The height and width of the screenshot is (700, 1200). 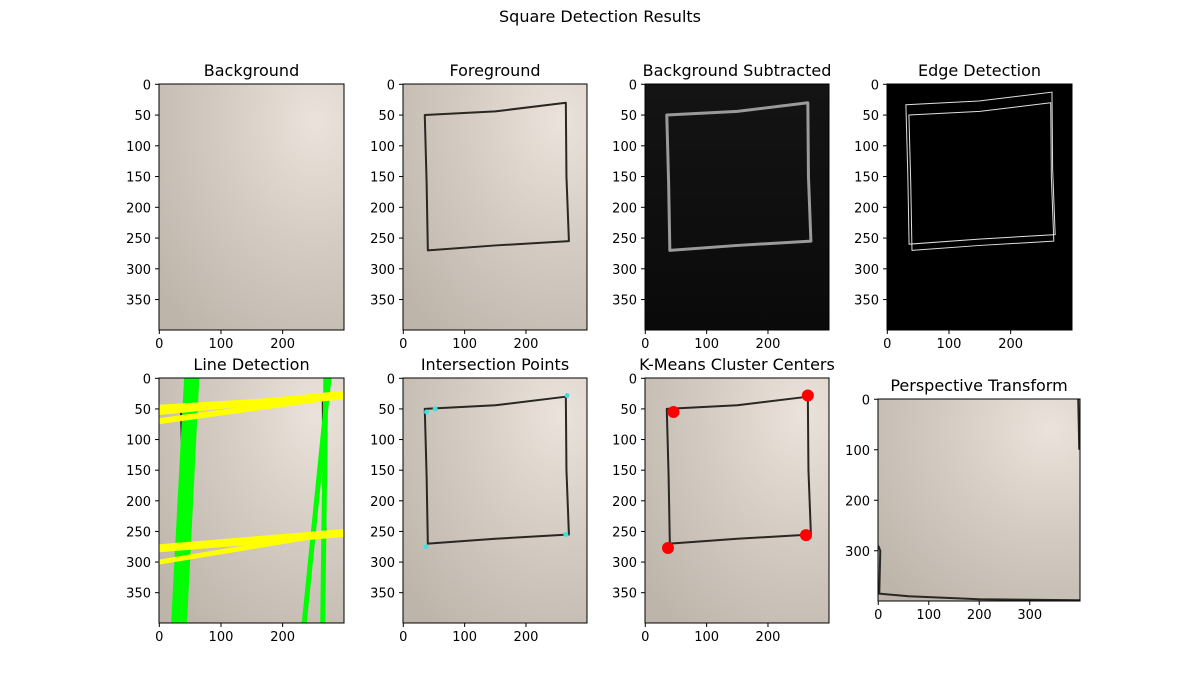 I want to click on axes-title: Background, so click(x=251, y=70).